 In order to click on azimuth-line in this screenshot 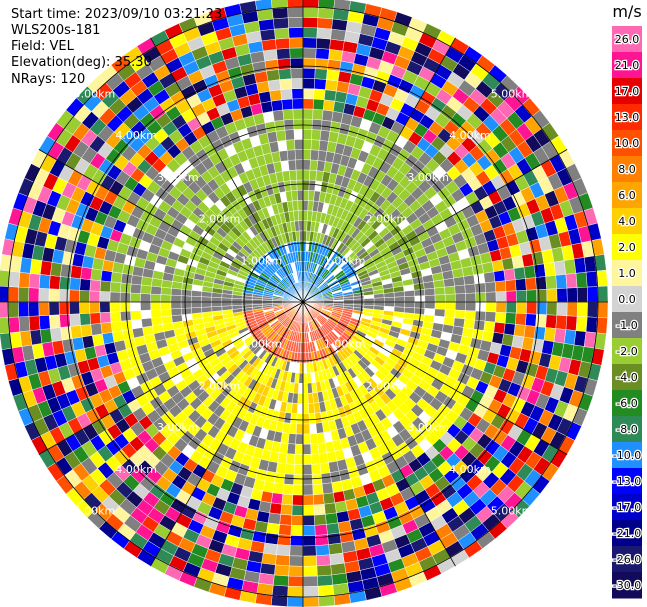, I will do `click(171, 378)`.